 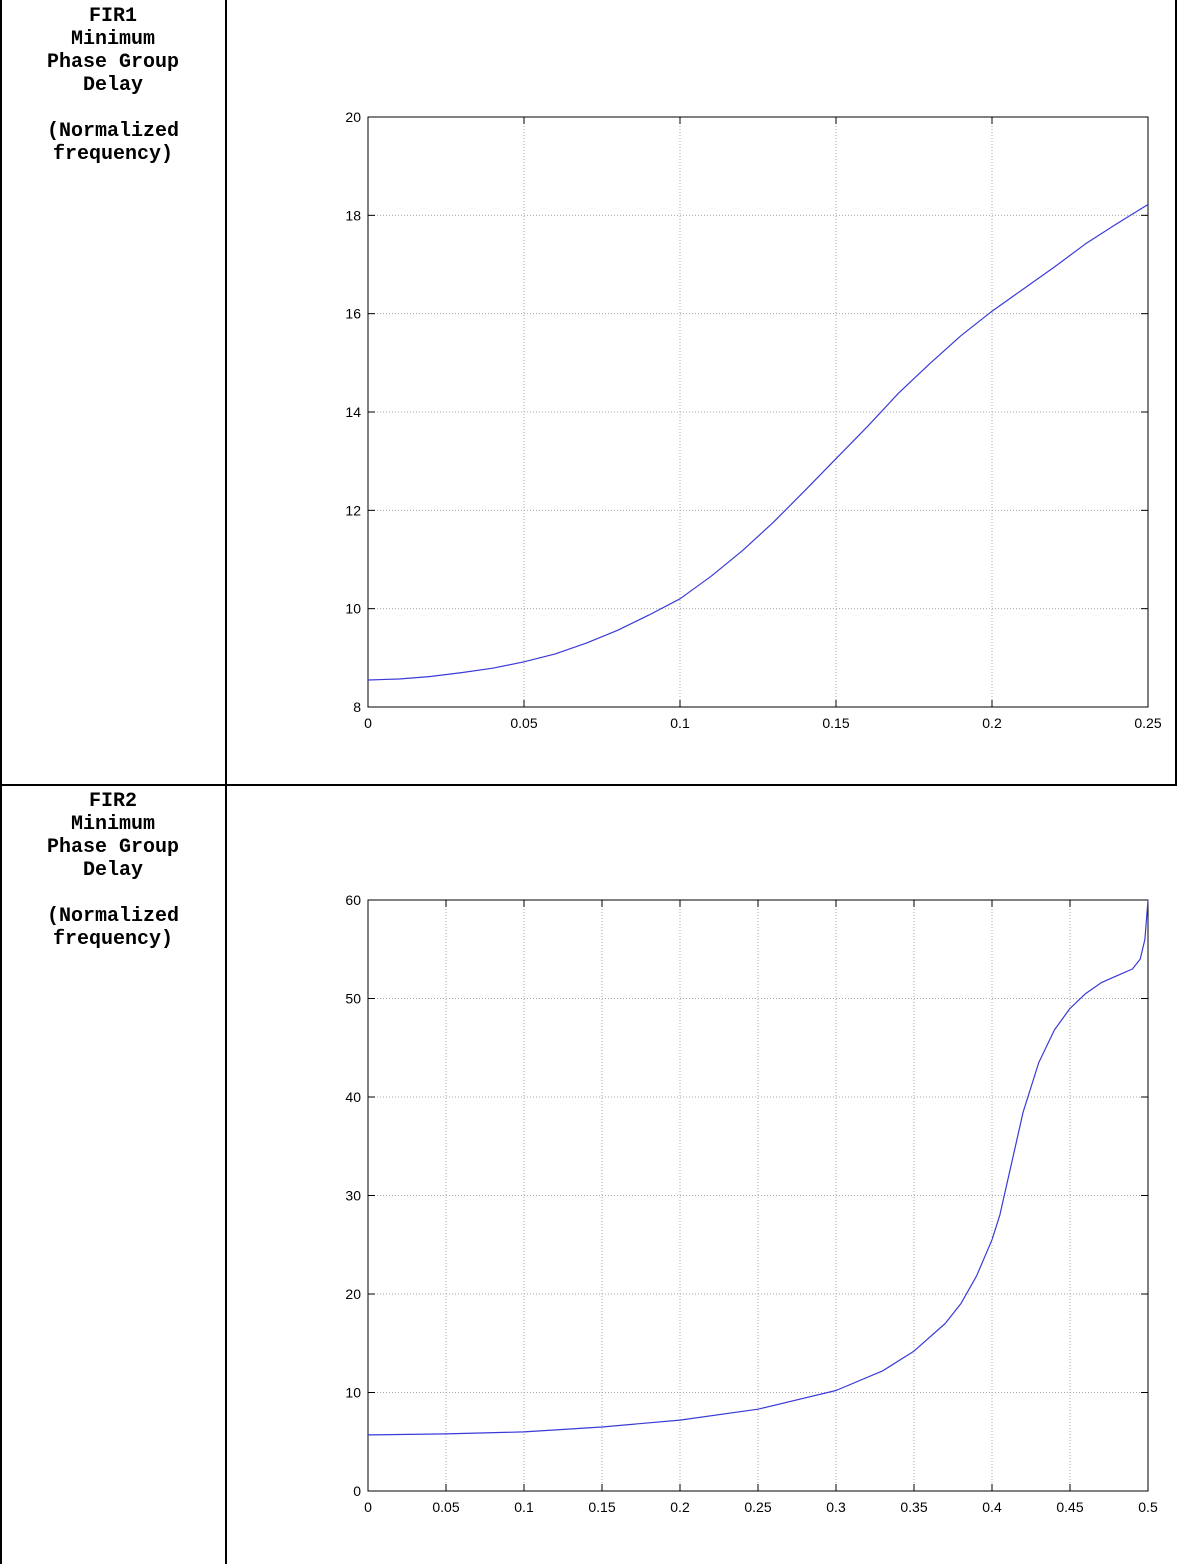 What do you see at coordinates (680, 1507) in the screenshot?
I see `chart2-xtick-label: 0.2` at bounding box center [680, 1507].